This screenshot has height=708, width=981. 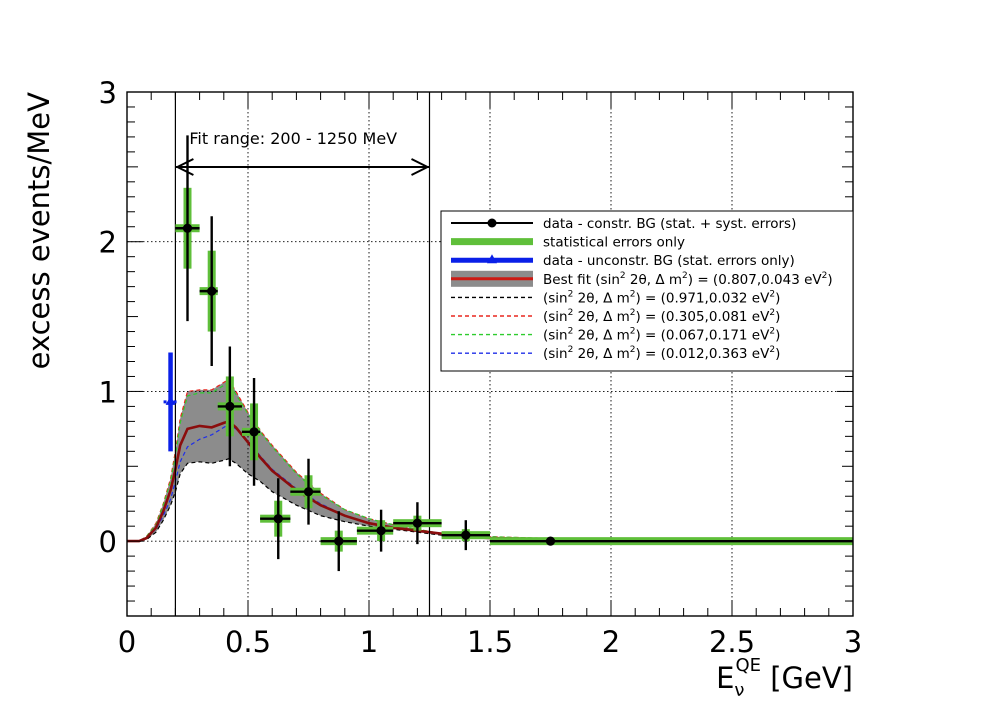 I want to click on legend-item: data - constr. BG (stat. + syst. errors), so click(x=623, y=224).